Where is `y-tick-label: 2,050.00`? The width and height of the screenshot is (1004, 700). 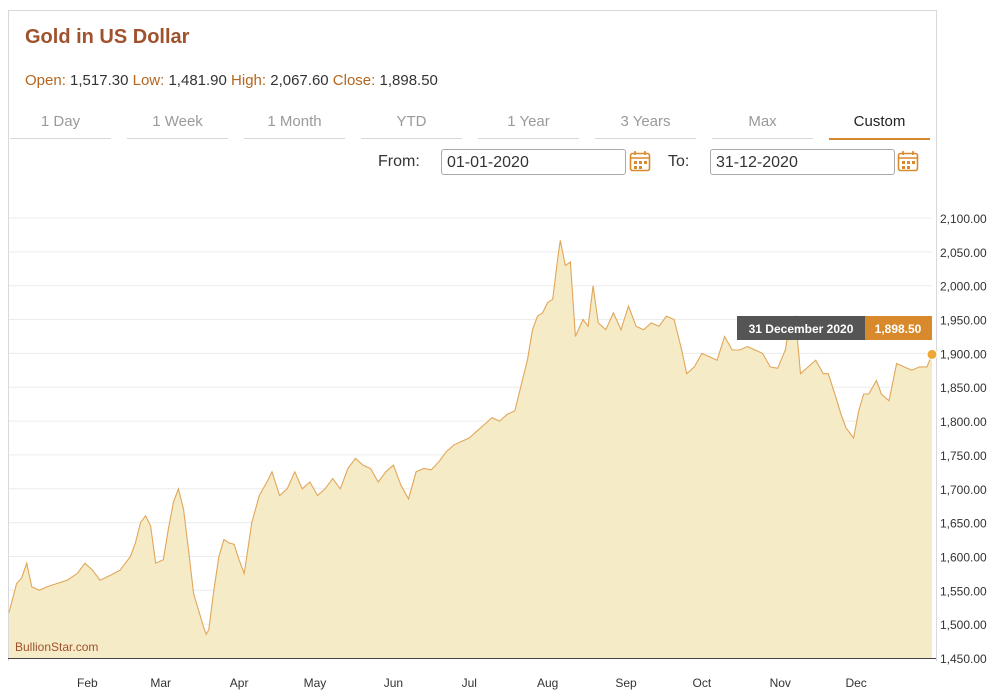 y-tick-label: 2,050.00 is located at coordinates (963, 253).